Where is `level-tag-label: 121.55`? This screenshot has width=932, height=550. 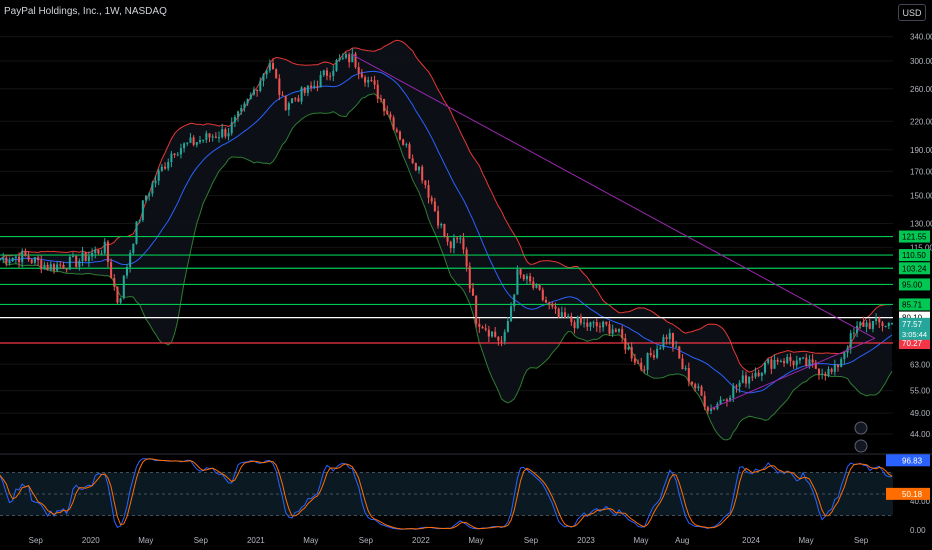
level-tag-label: 121.55 is located at coordinates (914, 237).